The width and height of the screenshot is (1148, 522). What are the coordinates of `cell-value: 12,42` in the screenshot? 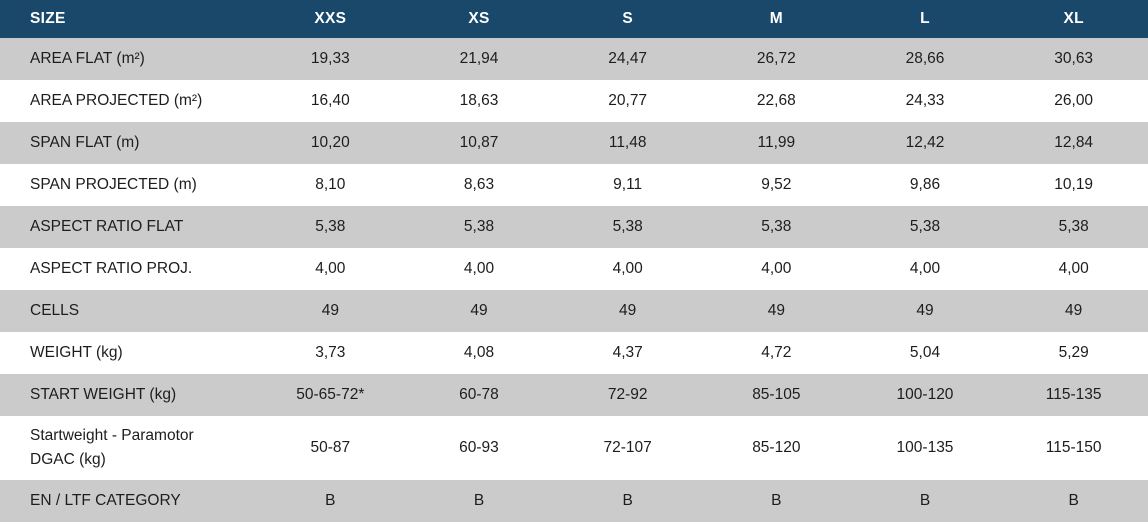 It's located at (925, 142).